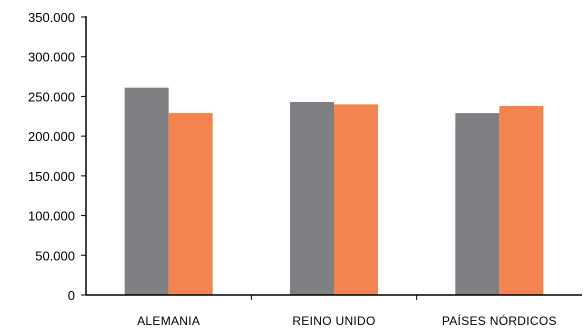 Image resolution: width=583 pixels, height=328 pixels. What do you see at coordinates (51, 136) in the screenshot?
I see `y-tick-label: 200.000` at bounding box center [51, 136].